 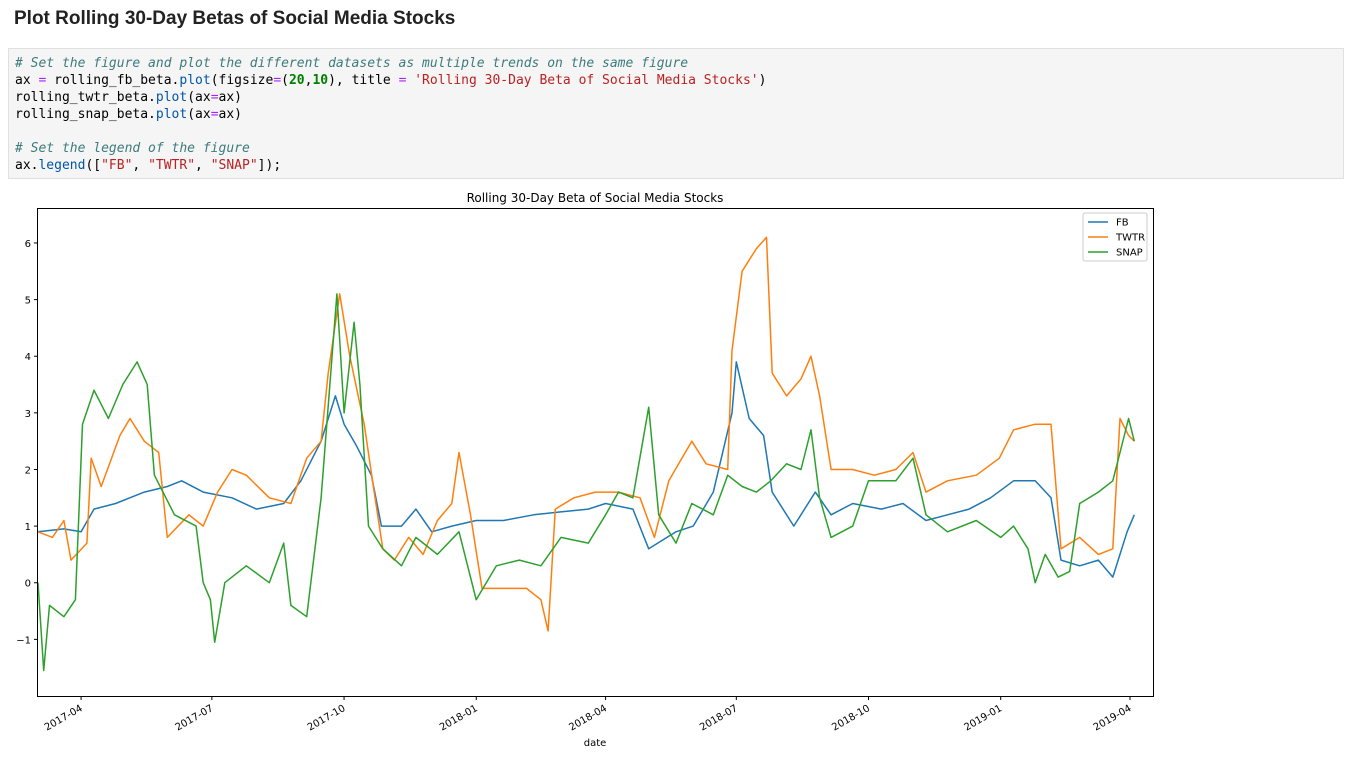 What do you see at coordinates (28, 527) in the screenshot?
I see `y-tick-label: 1` at bounding box center [28, 527].